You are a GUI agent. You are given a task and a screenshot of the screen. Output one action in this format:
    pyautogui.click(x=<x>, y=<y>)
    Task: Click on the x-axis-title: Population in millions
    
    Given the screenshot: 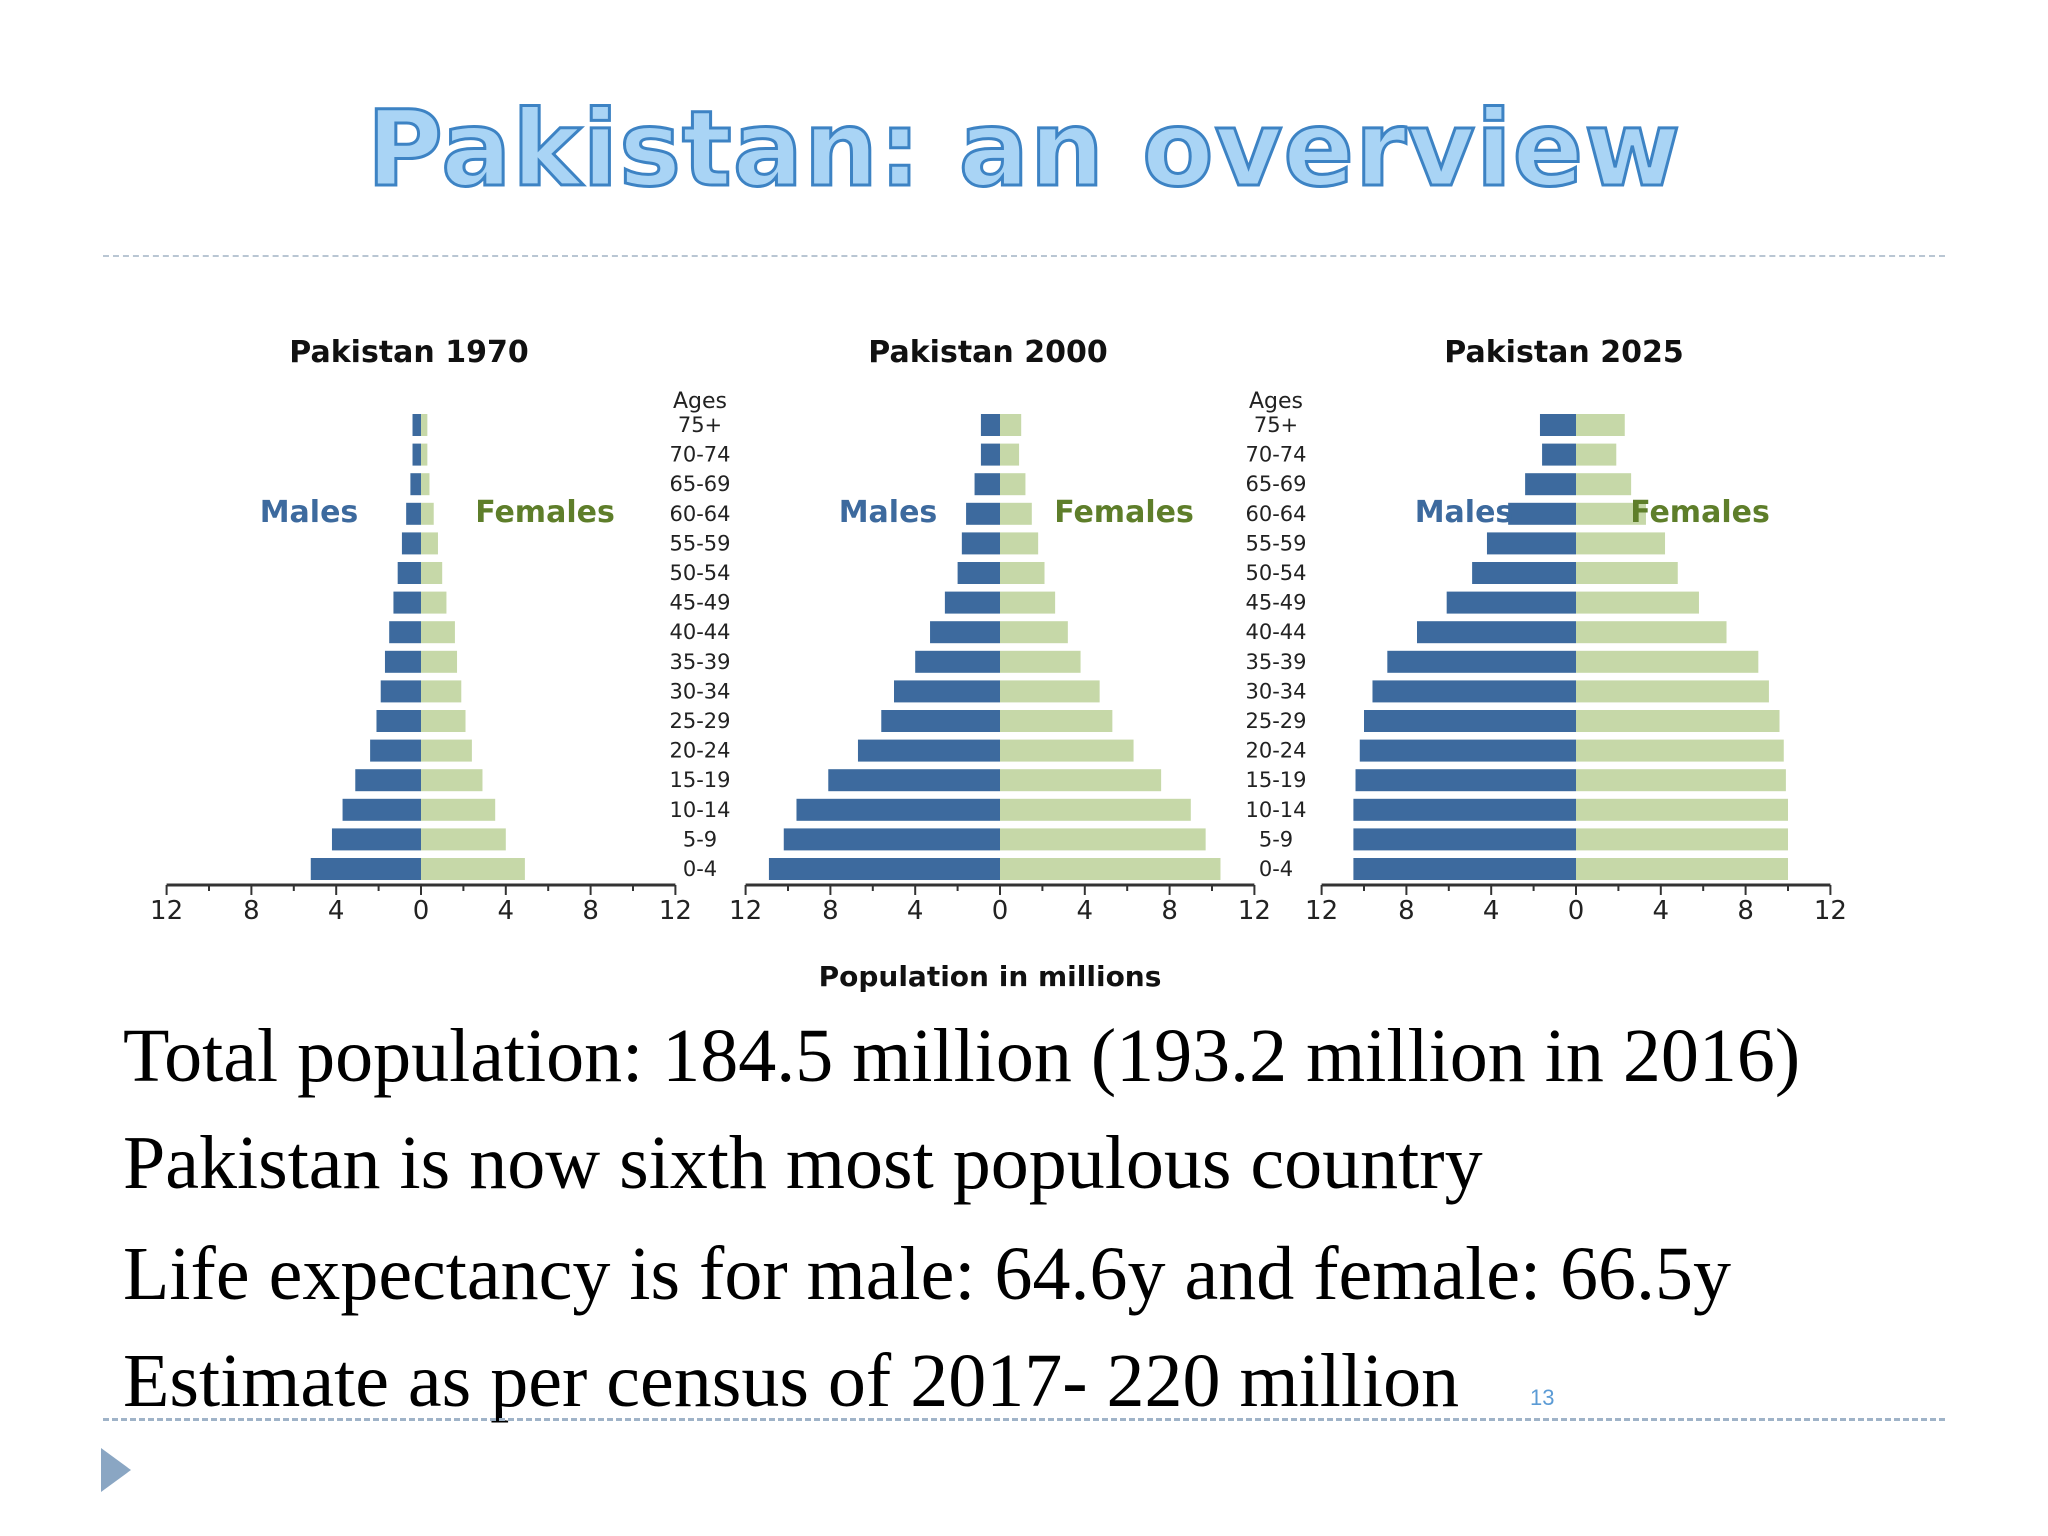 What is the action you would take?
    pyautogui.click(x=990, y=976)
    